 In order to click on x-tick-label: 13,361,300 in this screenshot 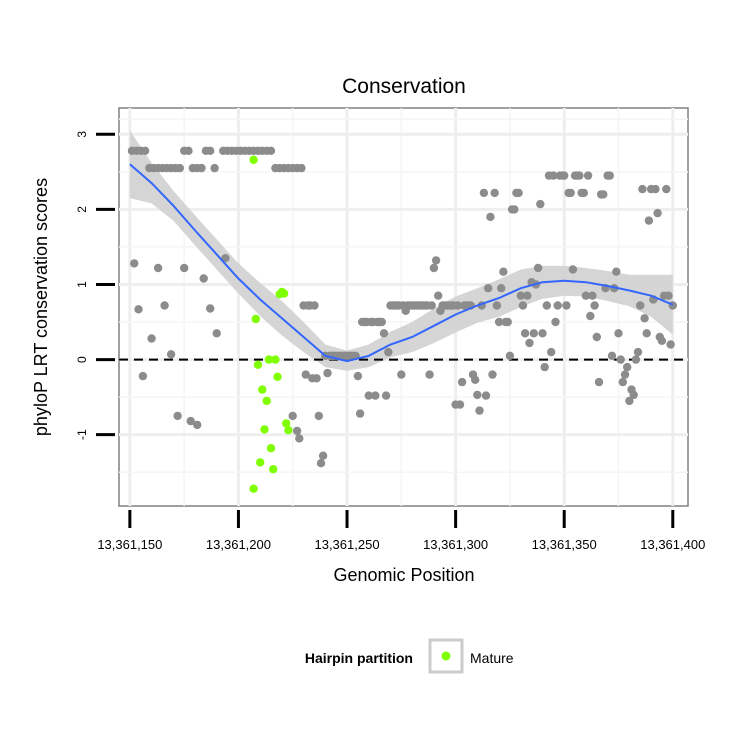, I will do `click(455, 544)`.